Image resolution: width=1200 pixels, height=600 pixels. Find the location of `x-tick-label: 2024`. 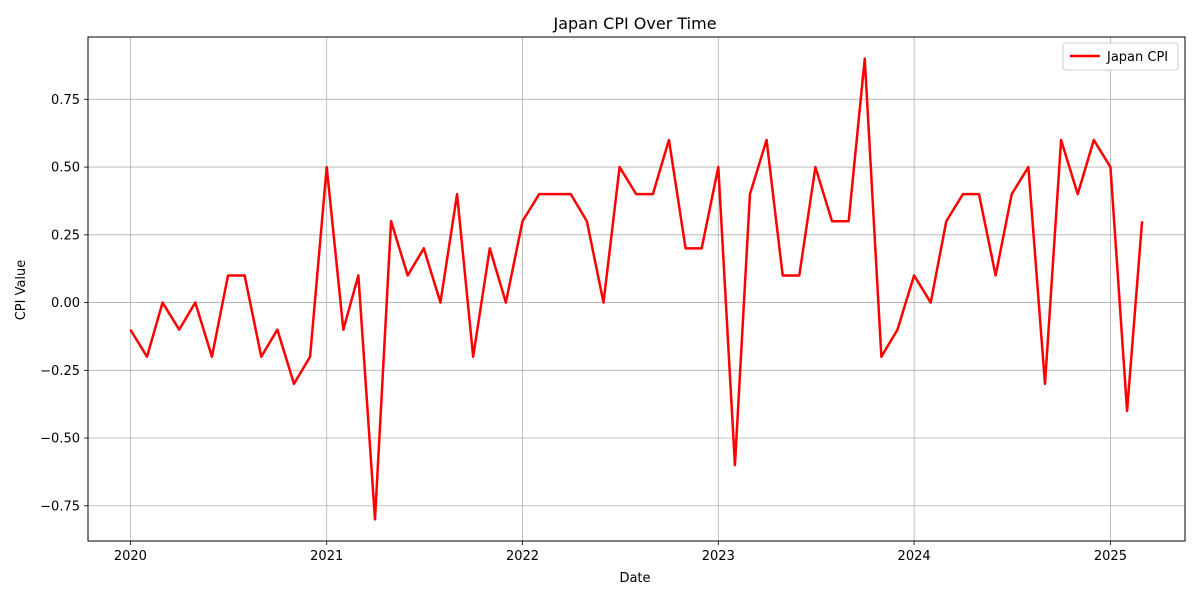

x-tick-label: 2024 is located at coordinates (914, 556).